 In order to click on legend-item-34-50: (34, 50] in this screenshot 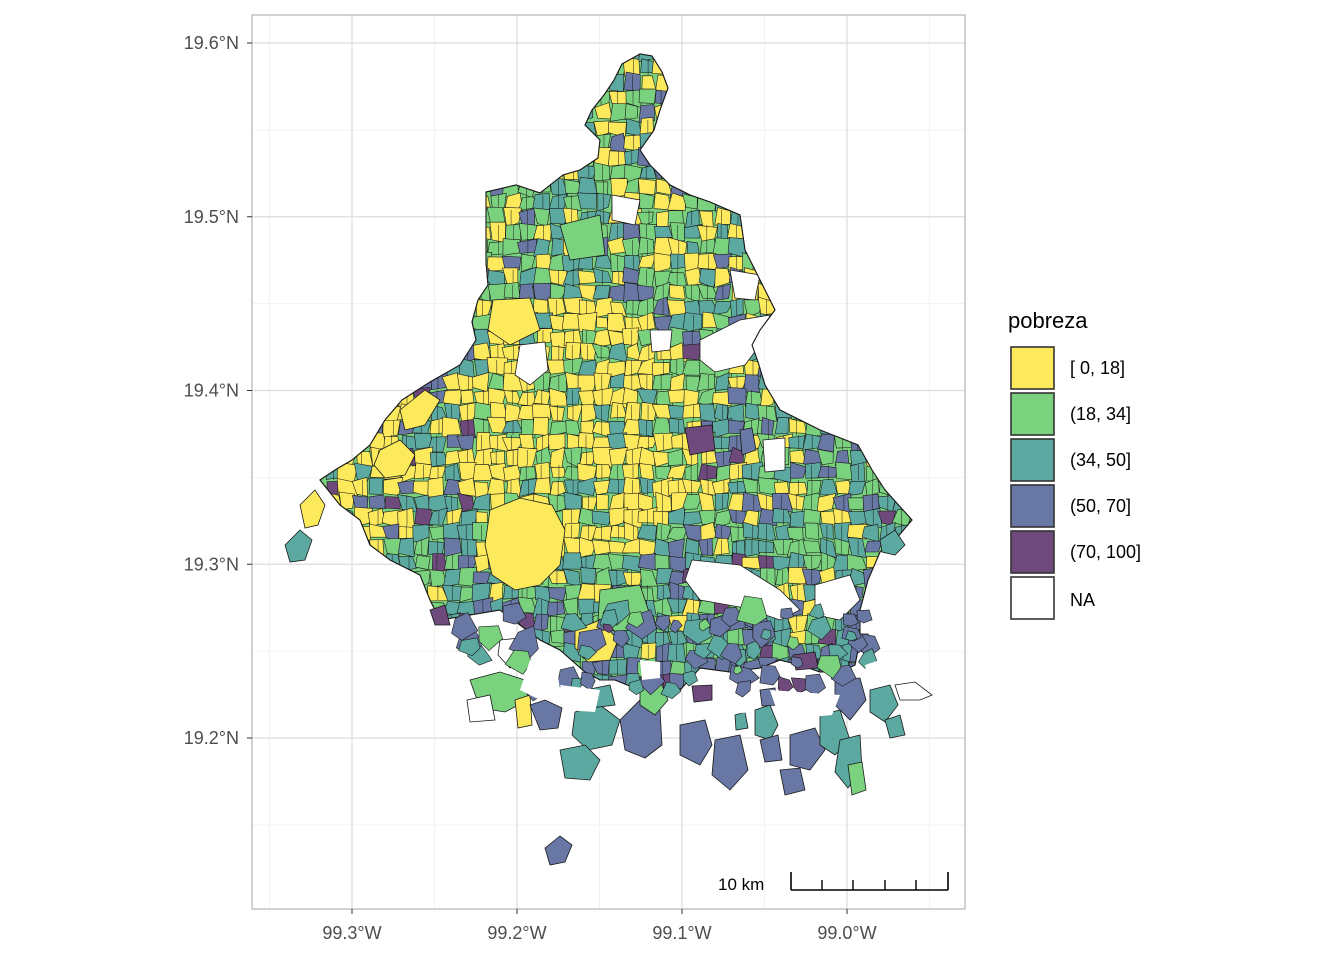, I will do `click(1070, 460)`.